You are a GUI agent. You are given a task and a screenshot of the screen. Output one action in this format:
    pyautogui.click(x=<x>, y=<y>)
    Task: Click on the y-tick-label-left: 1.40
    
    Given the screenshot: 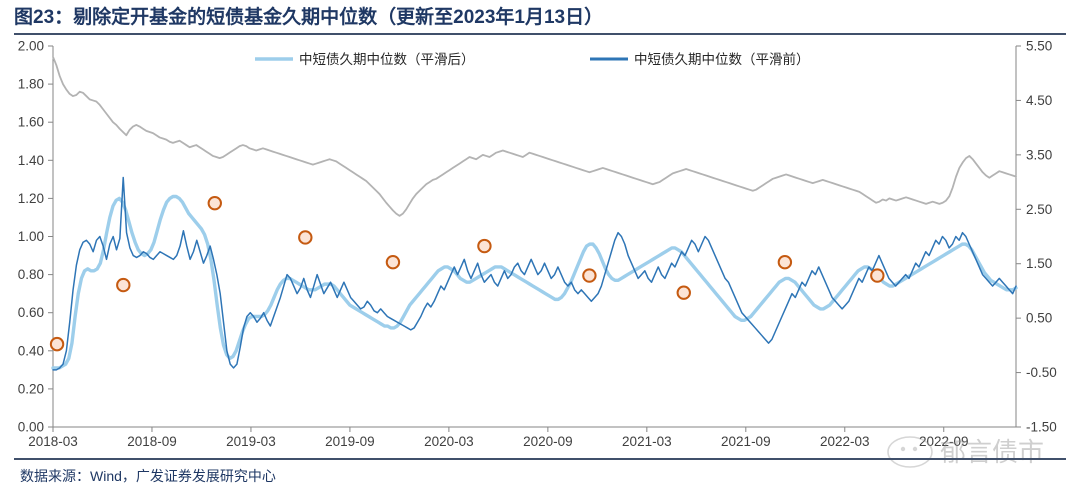 What is the action you would take?
    pyautogui.click(x=31, y=160)
    